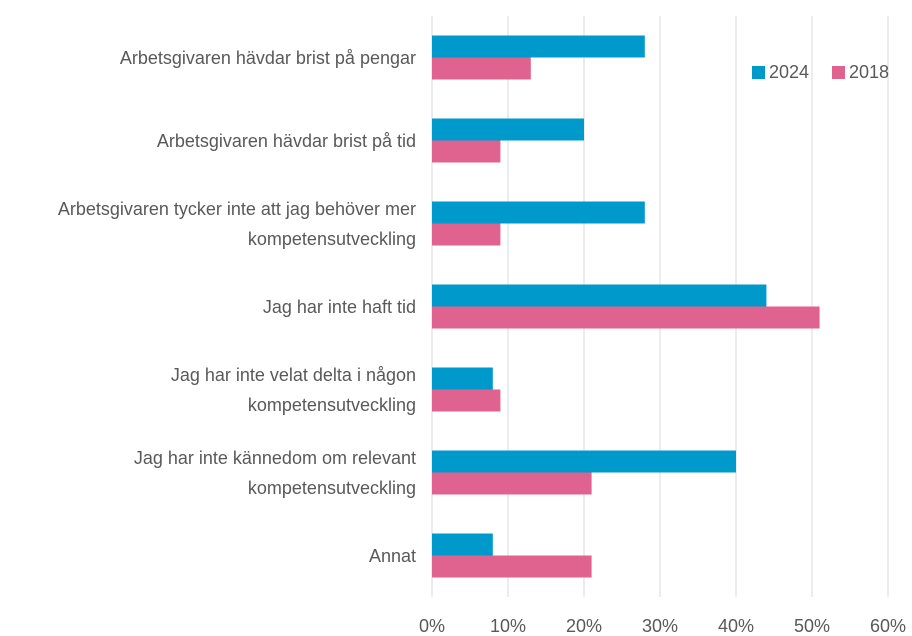  What do you see at coordinates (267, 57) in the screenshot?
I see `y-tick-label: Arbetsgivaren hävdar brist på pengar` at bounding box center [267, 57].